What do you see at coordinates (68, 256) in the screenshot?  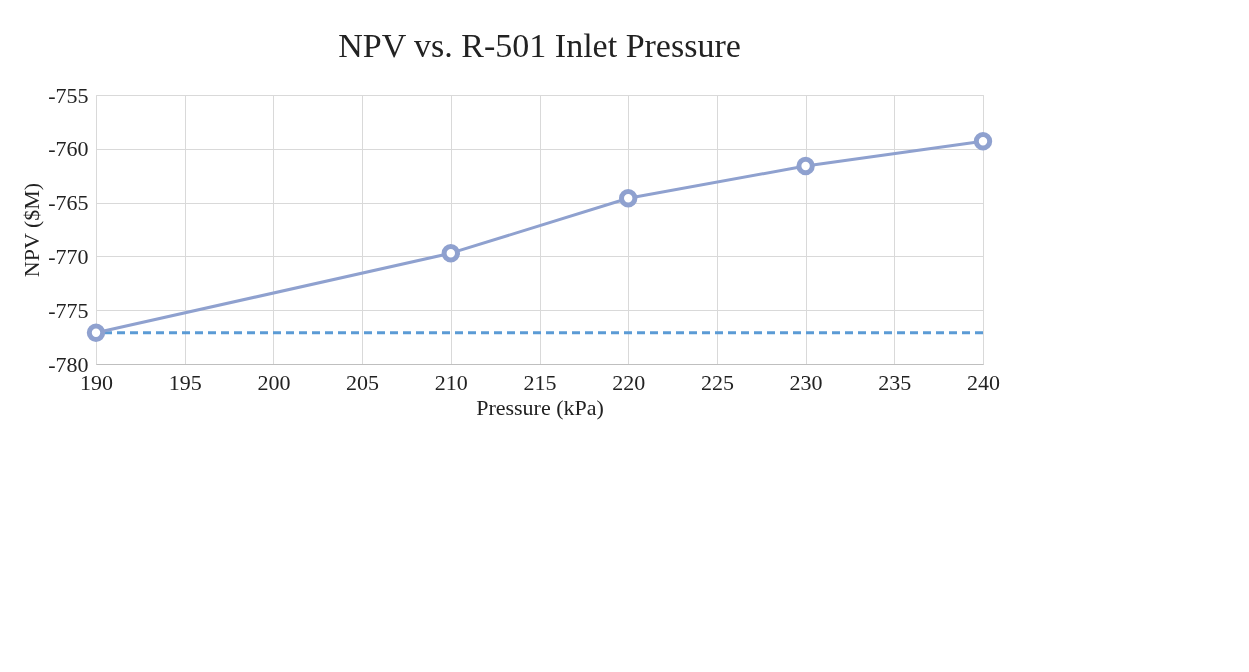 I see `y-tick-label: -770` at bounding box center [68, 256].